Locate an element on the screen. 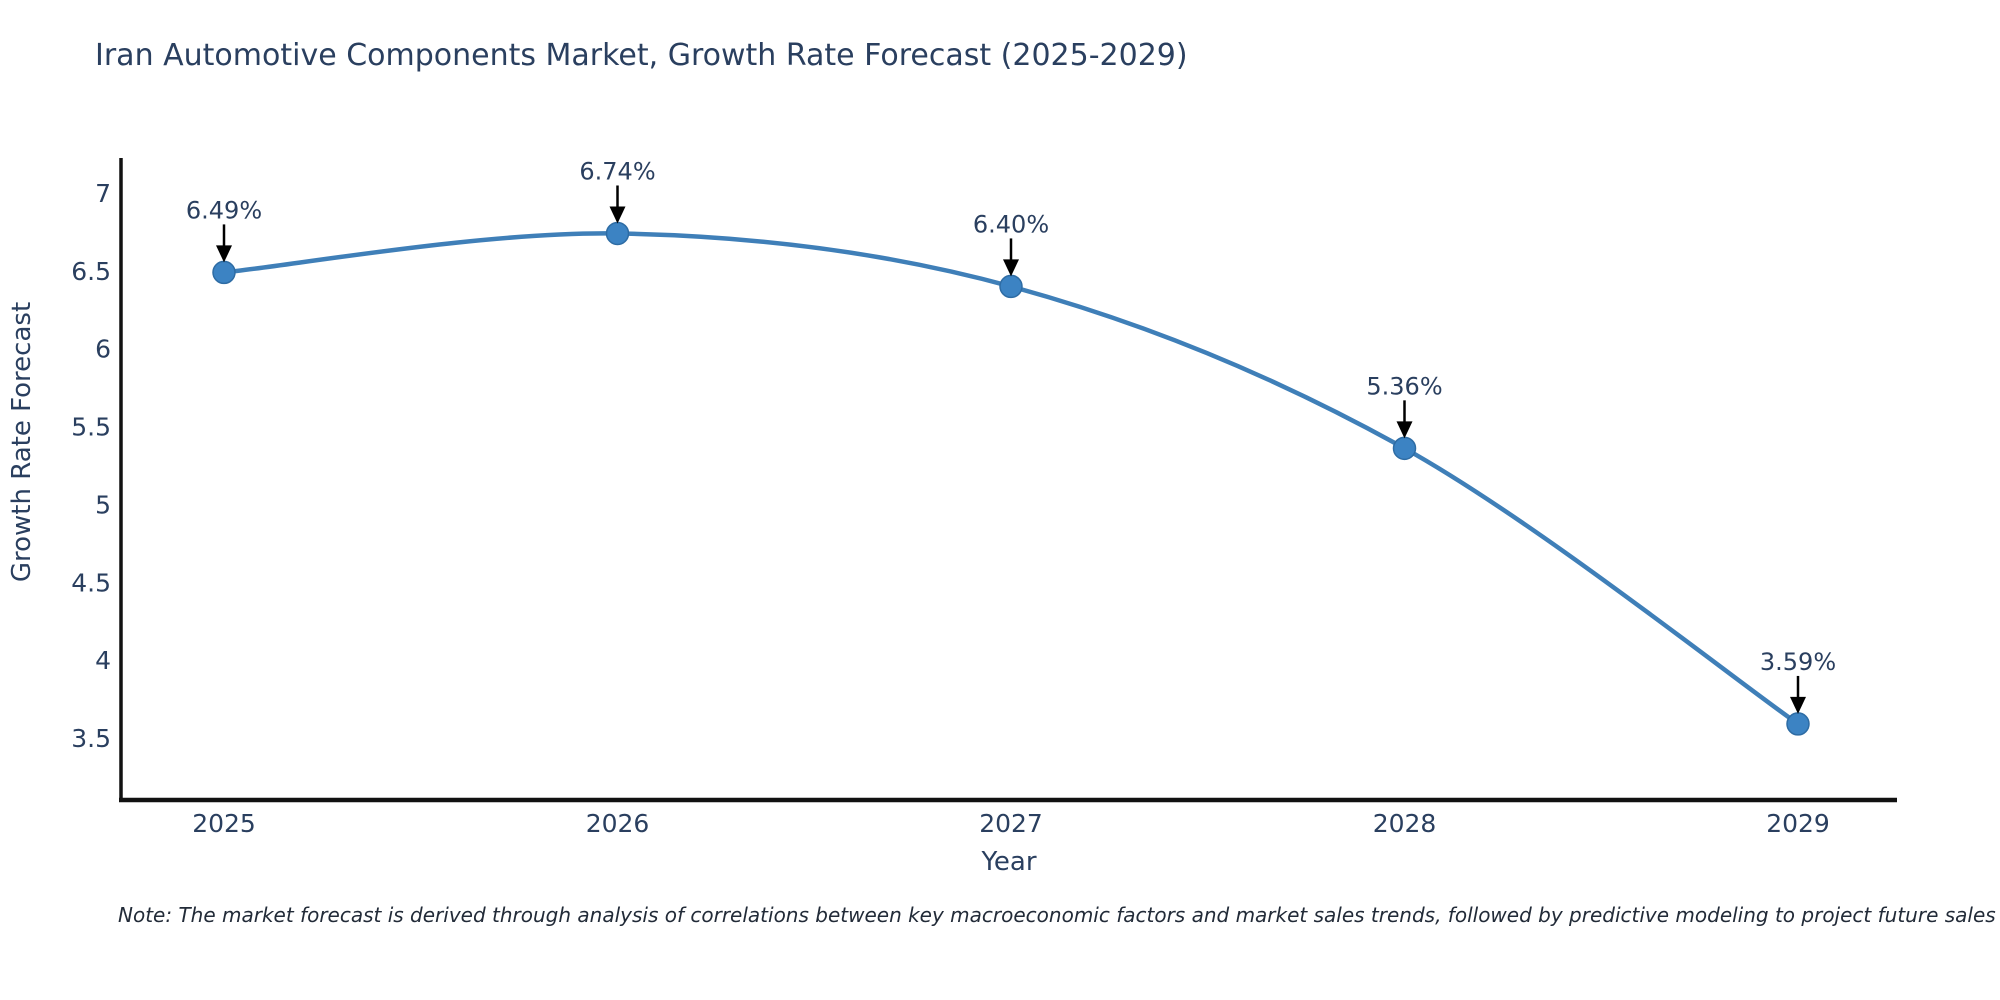  point-label: 6.49% is located at coordinates (224, 210).